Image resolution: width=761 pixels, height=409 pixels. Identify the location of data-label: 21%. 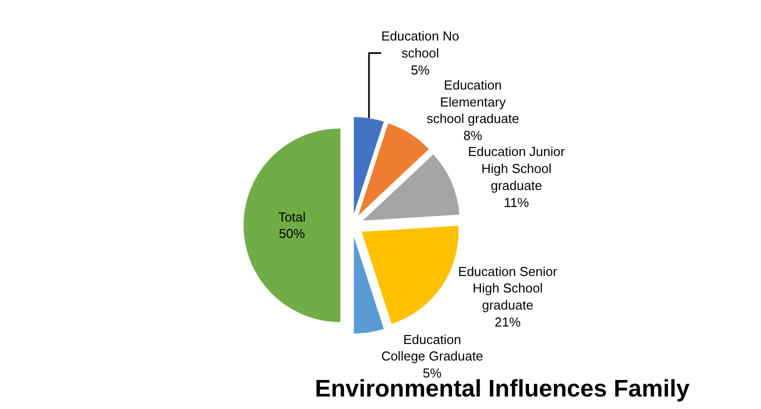
(508, 322).